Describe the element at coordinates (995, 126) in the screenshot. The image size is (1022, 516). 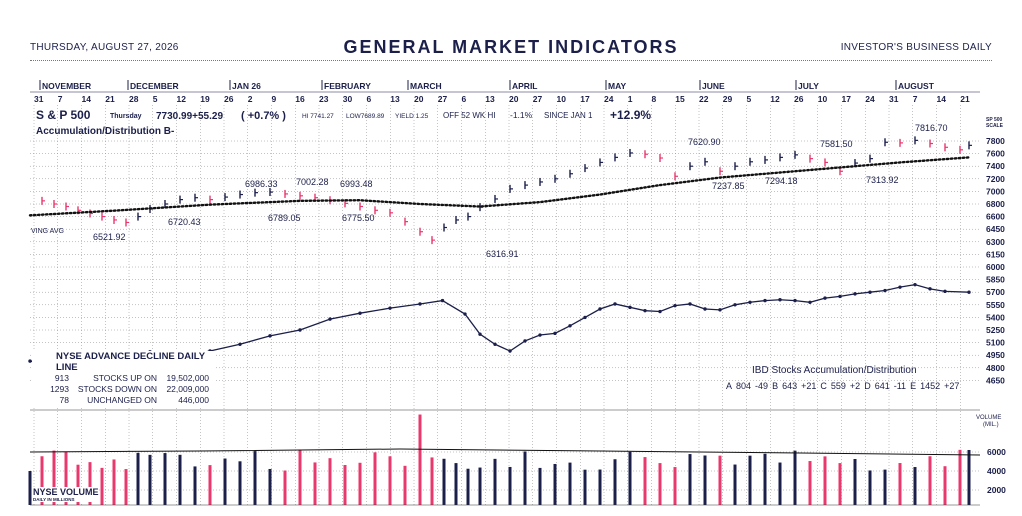
I see `price-axis-subtitle: SCALE` at that location.